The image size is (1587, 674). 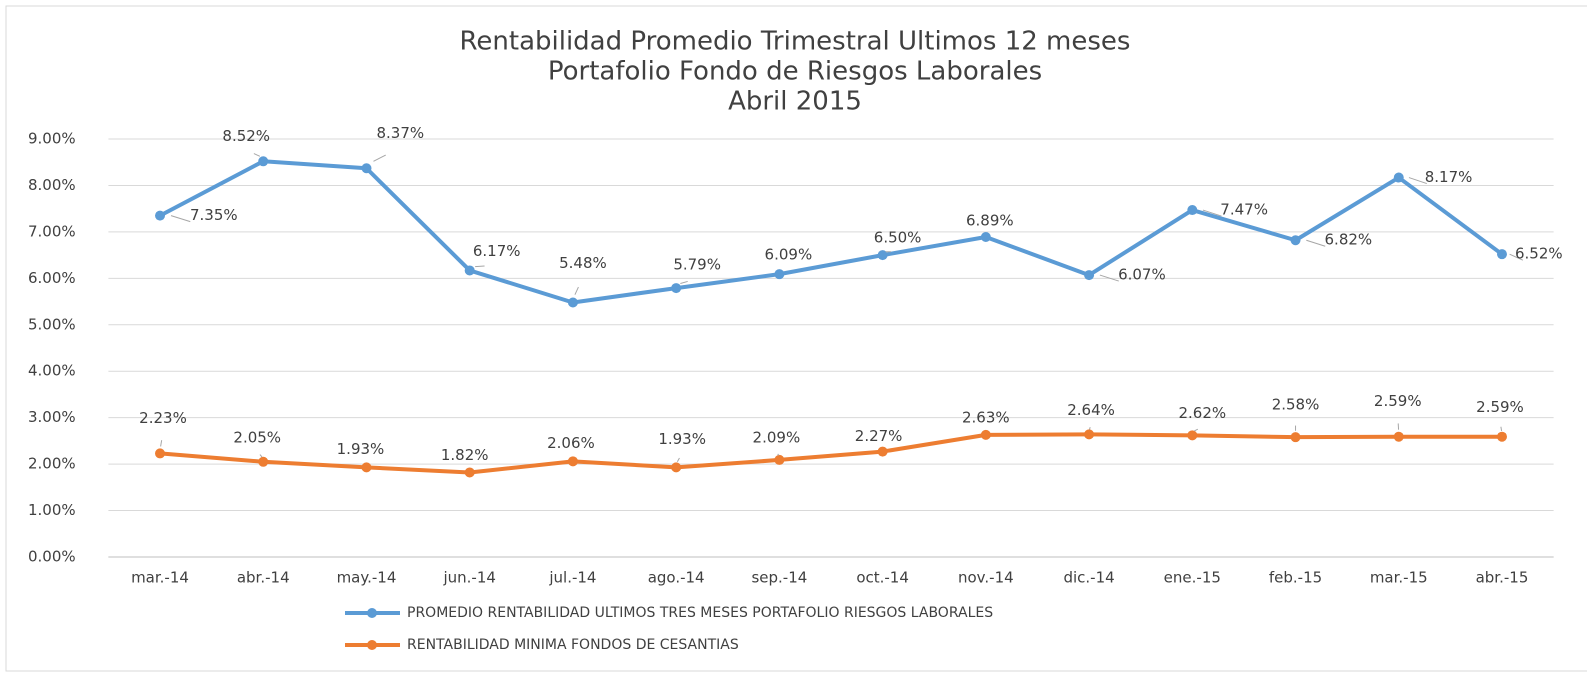 What do you see at coordinates (52, 278) in the screenshot?
I see `y-tick-label: 6.00%` at bounding box center [52, 278].